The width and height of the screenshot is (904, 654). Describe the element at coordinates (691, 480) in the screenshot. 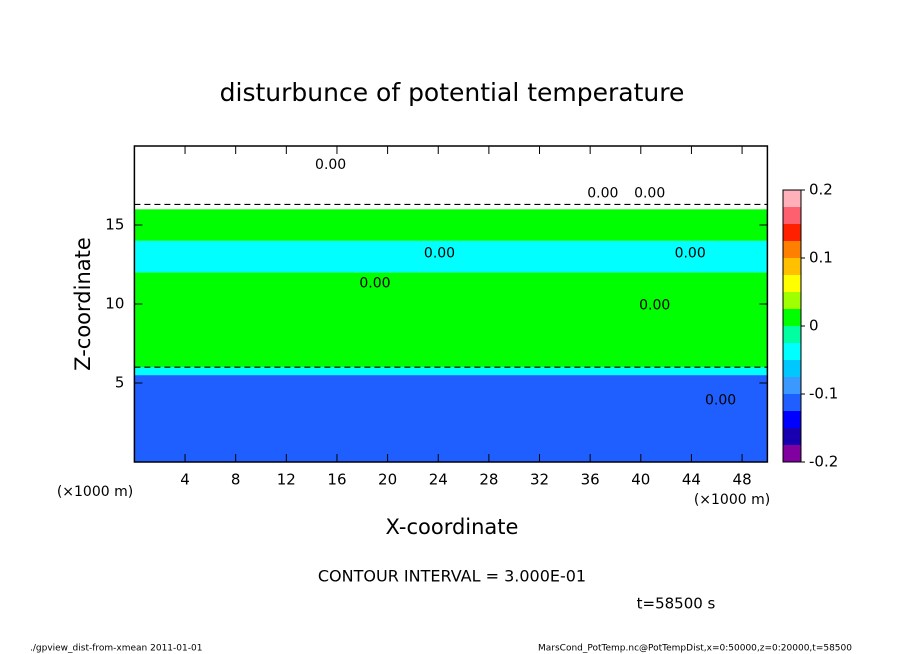

I see `x-tick-label: 44` at that location.